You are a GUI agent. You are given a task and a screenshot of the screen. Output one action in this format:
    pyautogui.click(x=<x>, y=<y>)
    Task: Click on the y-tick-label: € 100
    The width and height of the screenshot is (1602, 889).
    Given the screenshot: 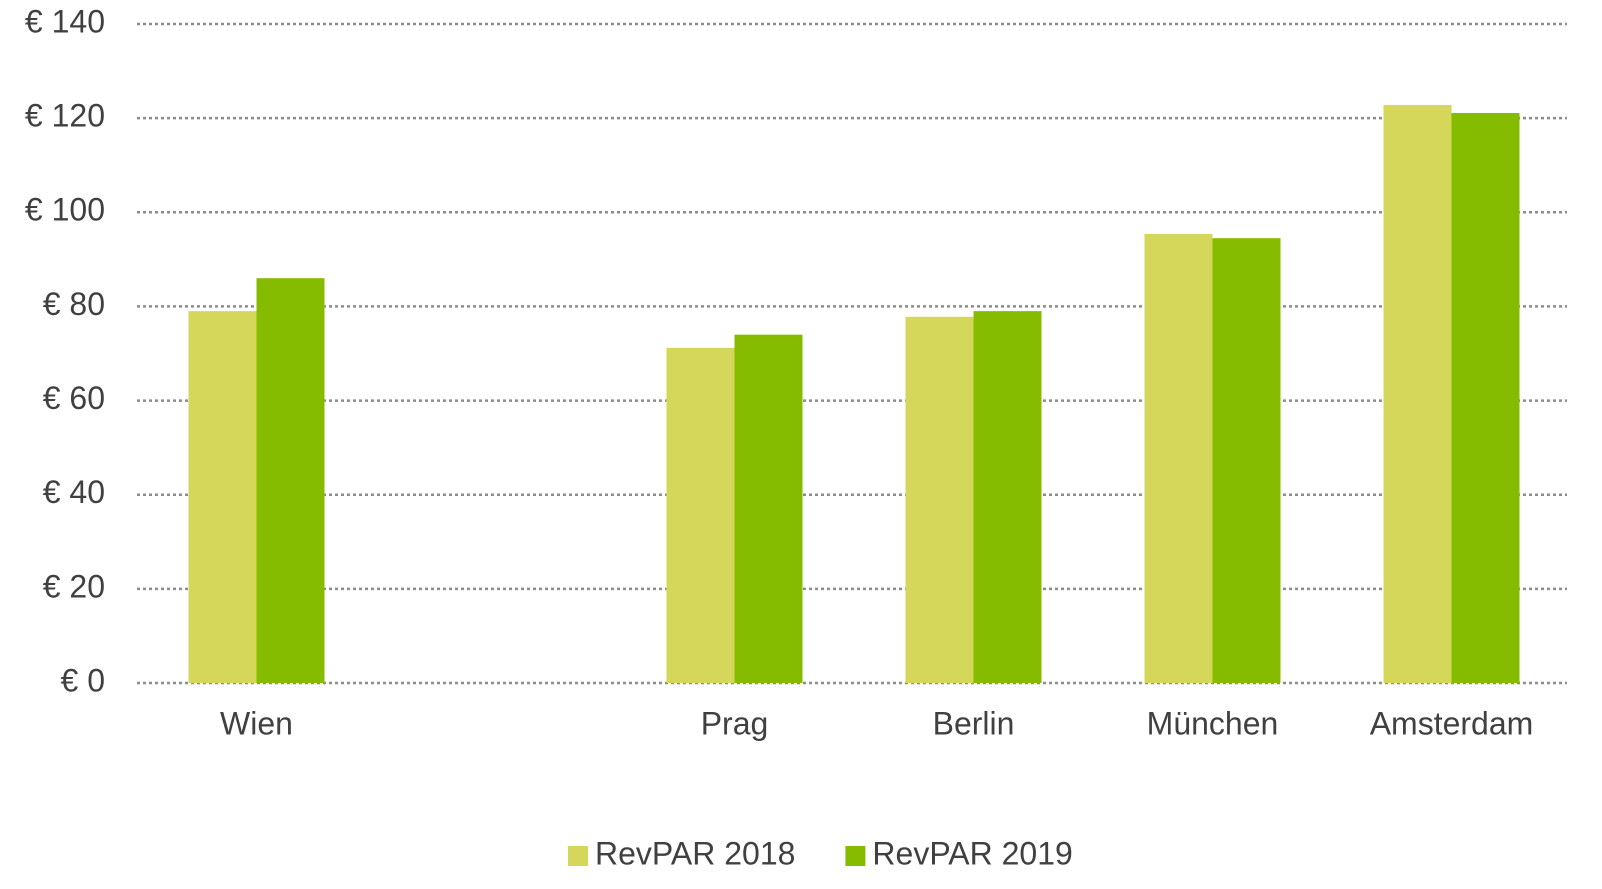 What is the action you would take?
    pyautogui.click(x=65, y=210)
    